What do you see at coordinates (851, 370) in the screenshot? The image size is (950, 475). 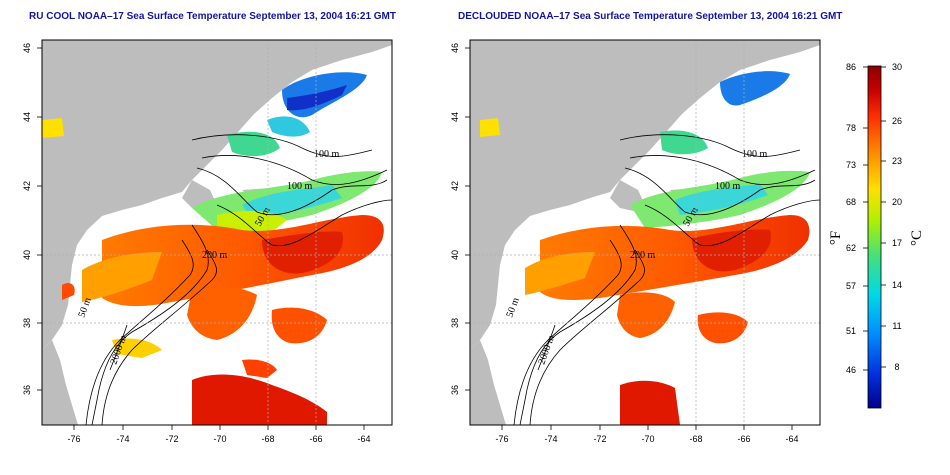 I see `fahrenheit-tick-label: 46` at bounding box center [851, 370].